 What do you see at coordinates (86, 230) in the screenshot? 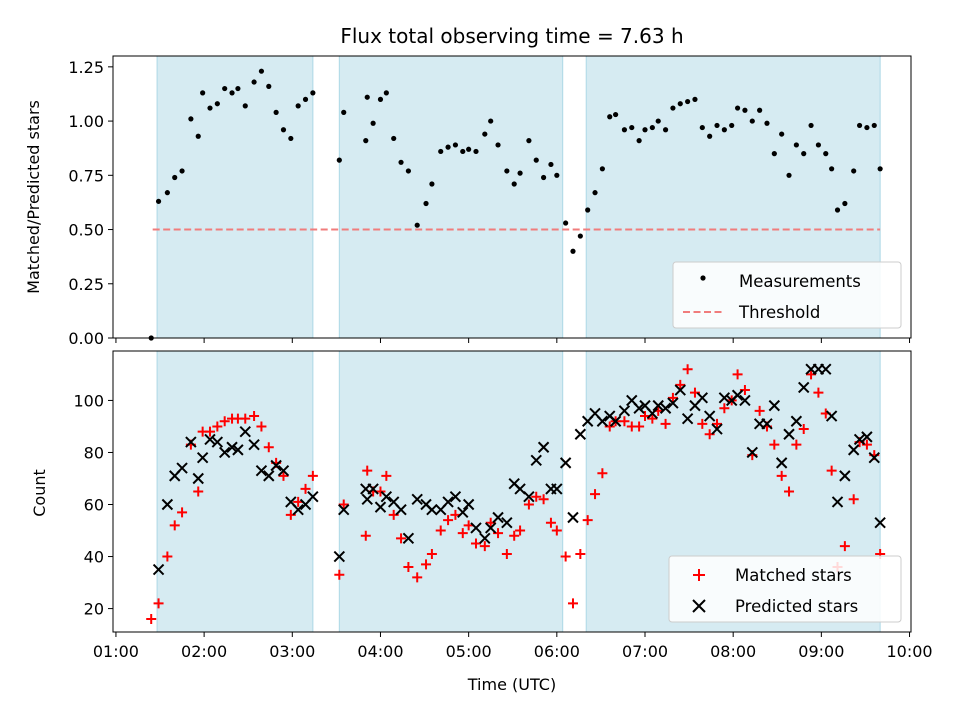
I see `top-y-tick-label: 0.50` at bounding box center [86, 230].